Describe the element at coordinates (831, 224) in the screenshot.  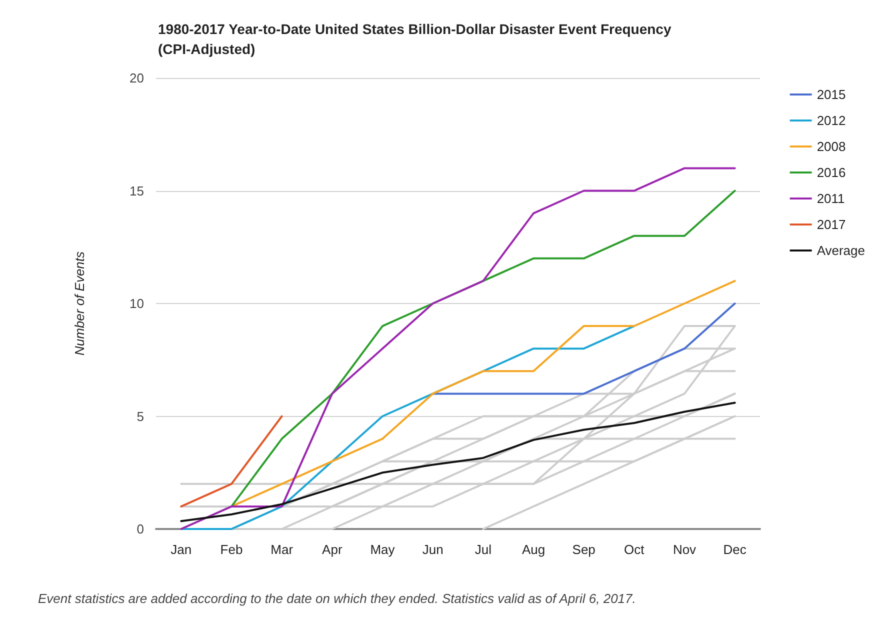
I see `legend-label: 2017` at that location.